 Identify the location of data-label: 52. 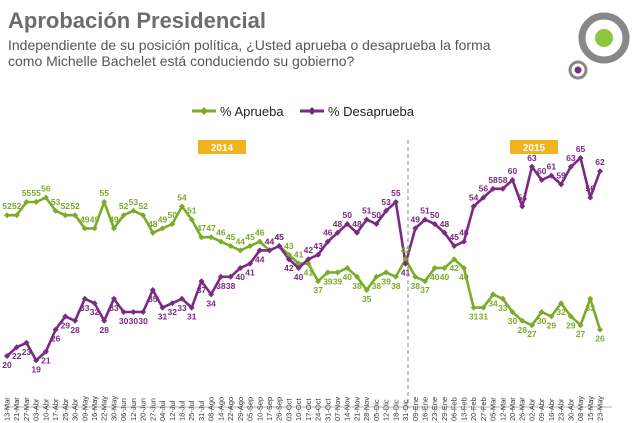
(17, 206).